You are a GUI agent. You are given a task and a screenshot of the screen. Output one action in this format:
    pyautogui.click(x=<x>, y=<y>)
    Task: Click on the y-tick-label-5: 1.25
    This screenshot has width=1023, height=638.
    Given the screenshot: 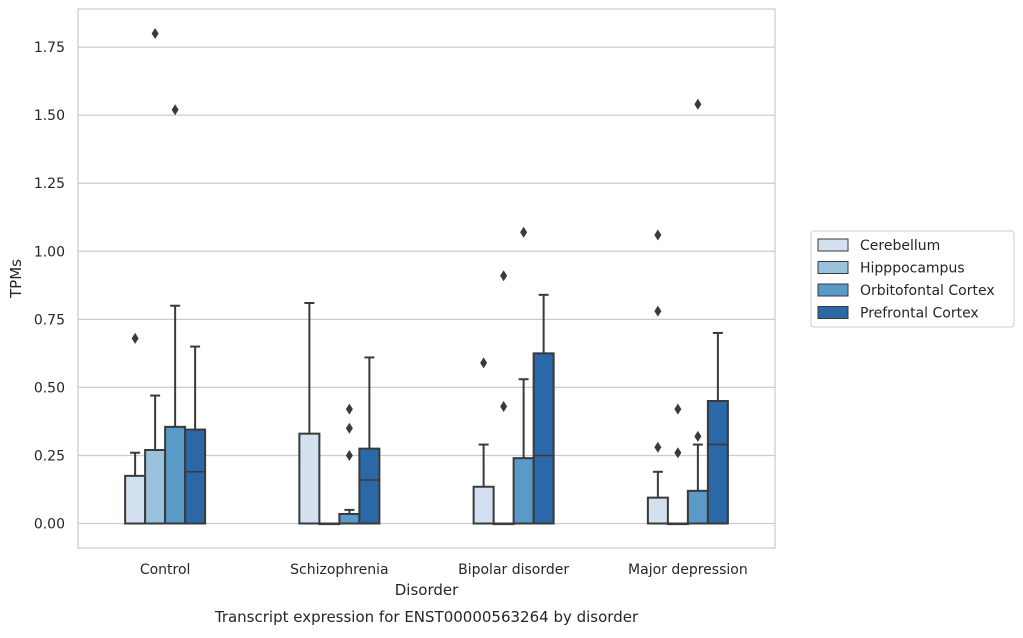 What is the action you would take?
    pyautogui.click(x=49, y=184)
    